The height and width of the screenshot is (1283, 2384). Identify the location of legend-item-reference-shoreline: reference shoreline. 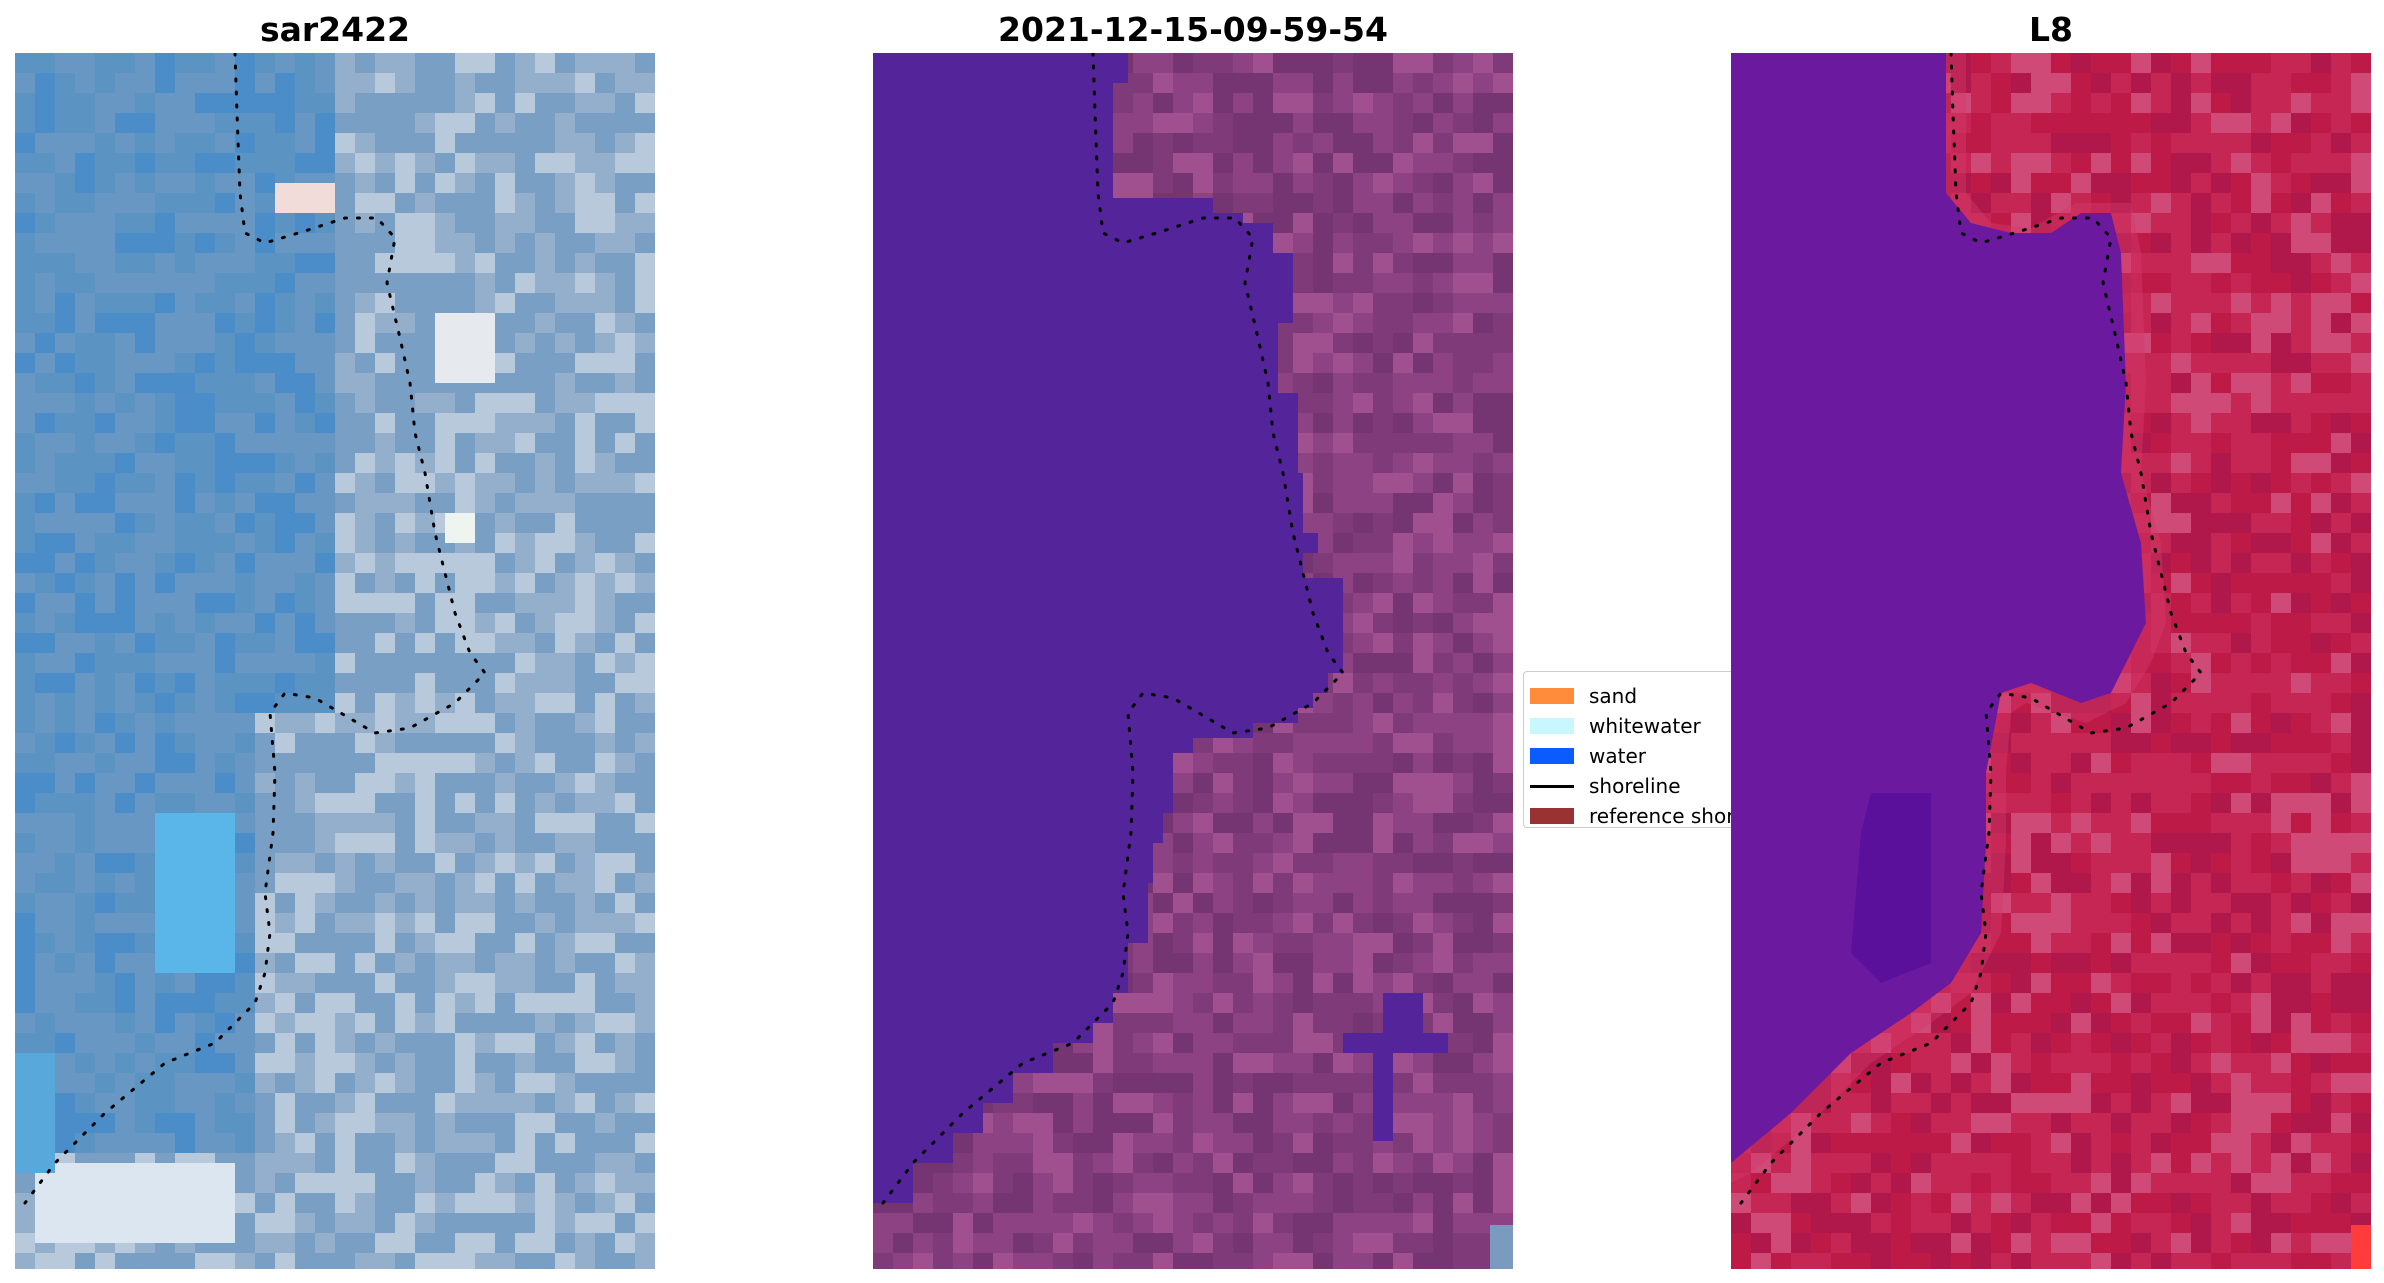
(1630, 815).